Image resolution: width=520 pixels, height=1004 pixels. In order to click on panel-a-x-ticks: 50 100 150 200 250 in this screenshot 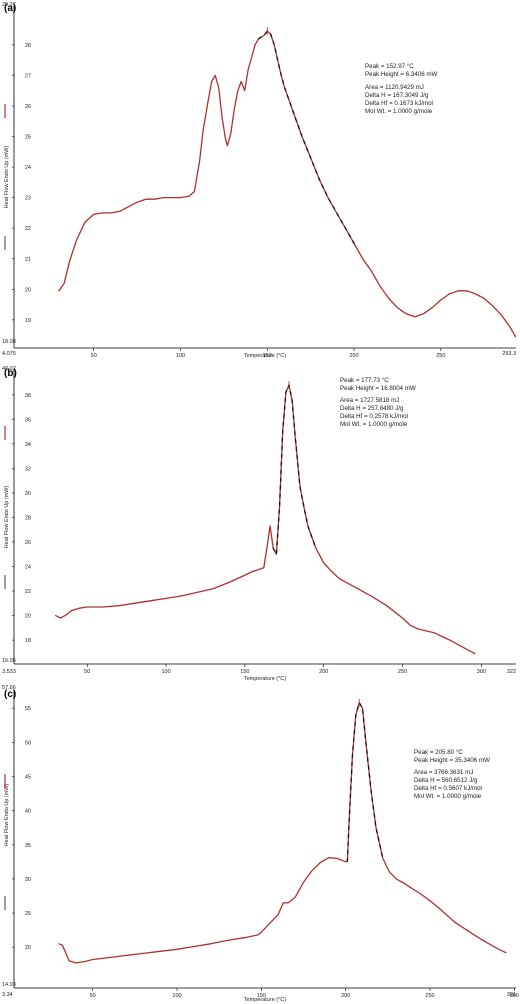, I will do `click(268, 353)`.